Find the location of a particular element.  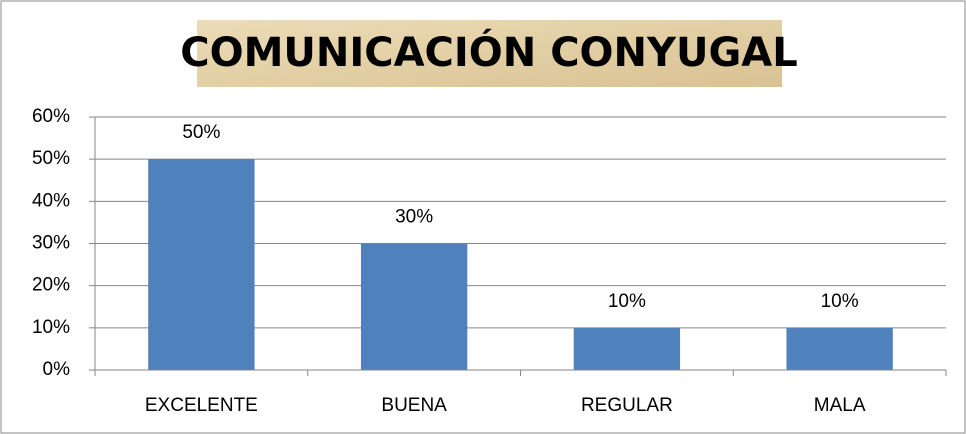

x-tick-label: MALA is located at coordinates (840, 405).